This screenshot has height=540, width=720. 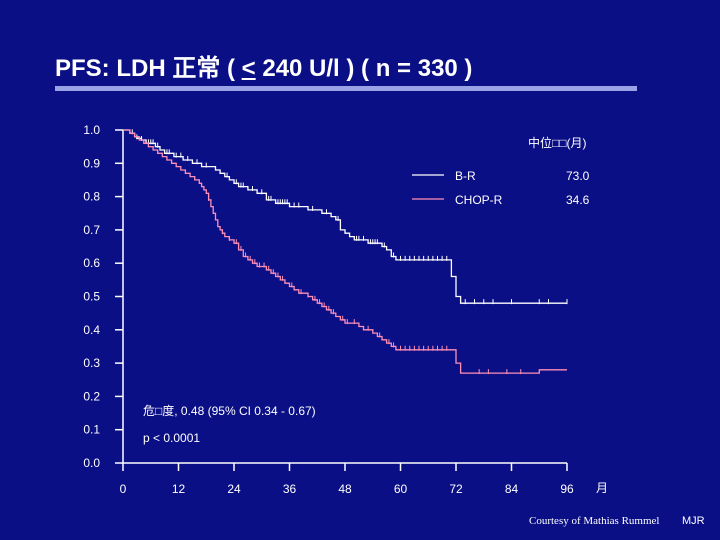 What do you see at coordinates (479, 200) in the screenshot?
I see `legend-name-chop-r: CHOP-R` at bounding box center [479, 200].